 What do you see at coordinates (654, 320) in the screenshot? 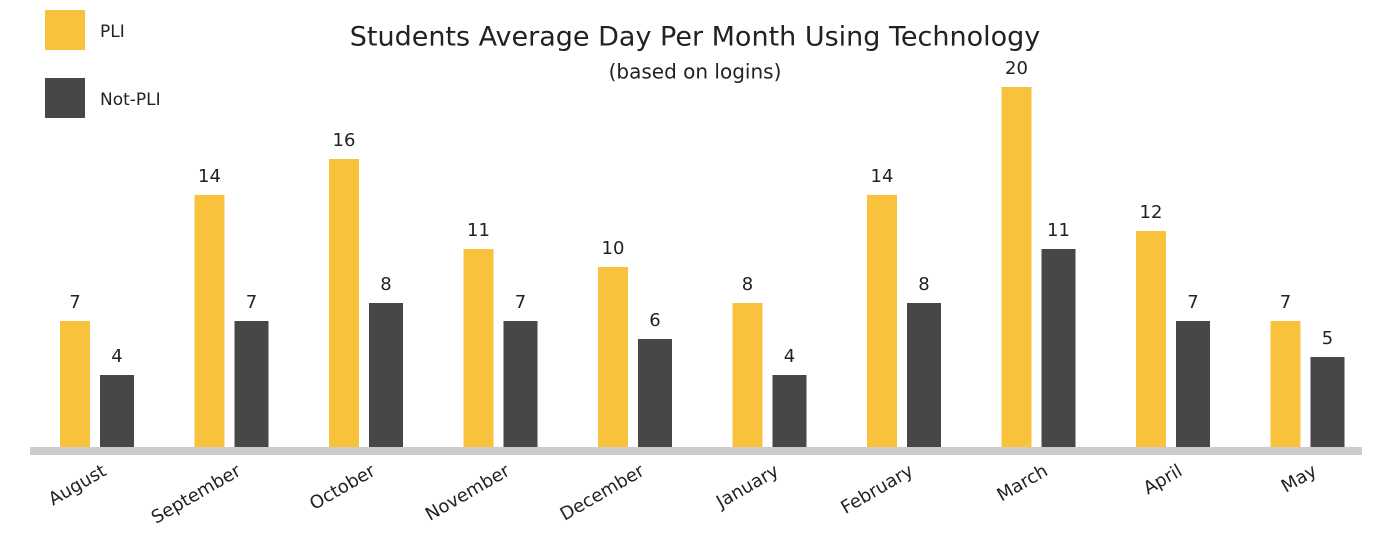
I see `data-label: 6` at bounding box center [654, 320].